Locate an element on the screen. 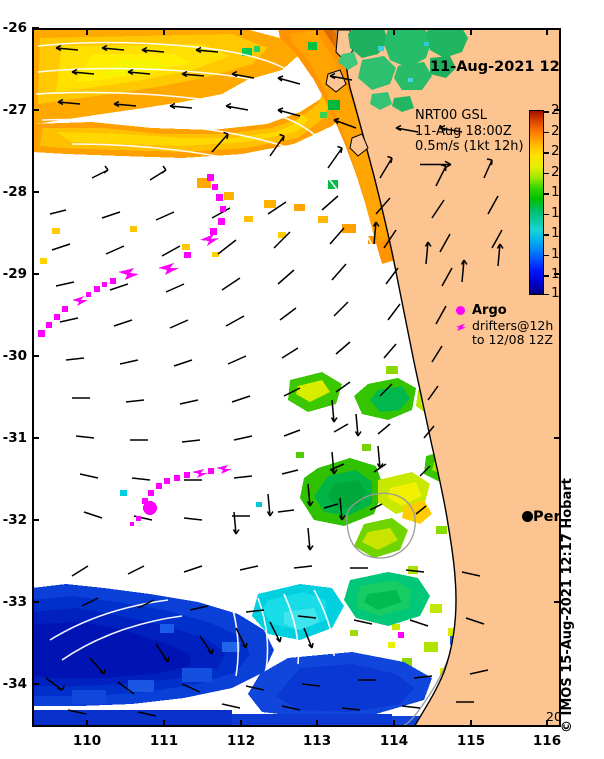  y-axis-label: -28 is located at coordinates (14, 192).